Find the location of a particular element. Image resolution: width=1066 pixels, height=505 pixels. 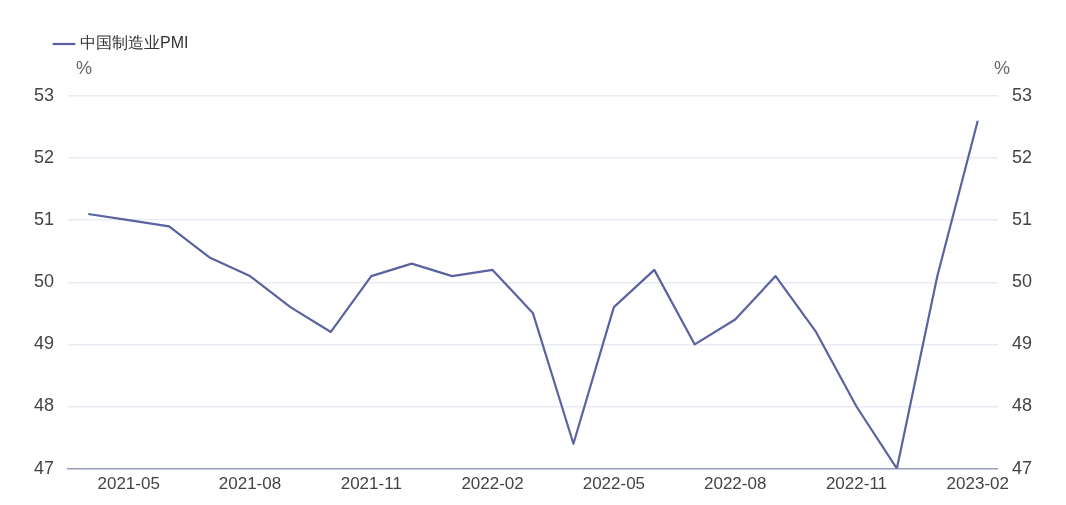

y2-tick-label: 51 is located at coordinates (1022, 219).